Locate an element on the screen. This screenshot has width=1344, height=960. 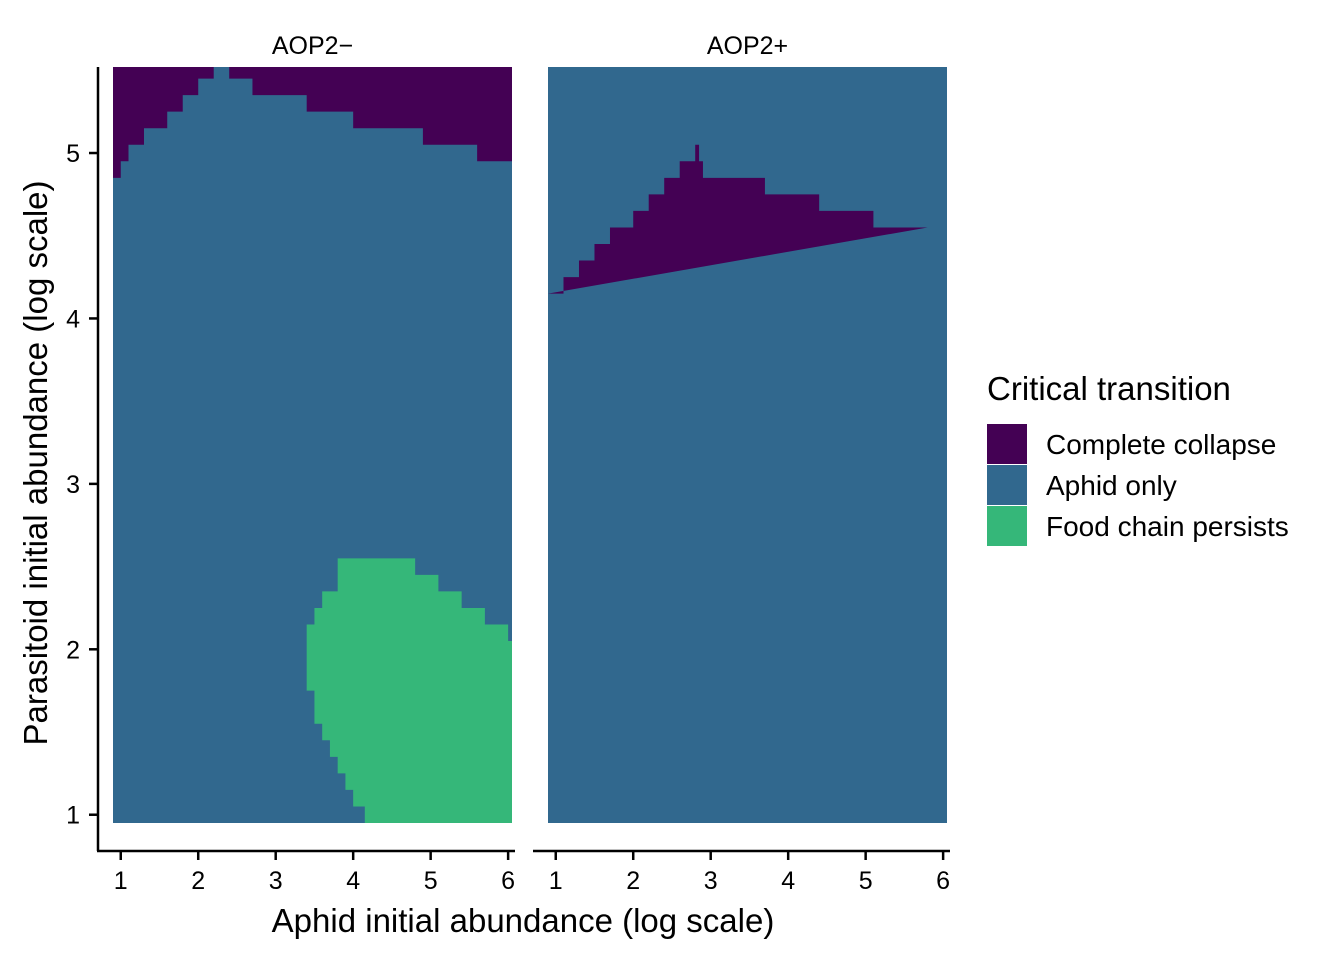
y-tick-label: 3 is located at coordinates (73, 485).